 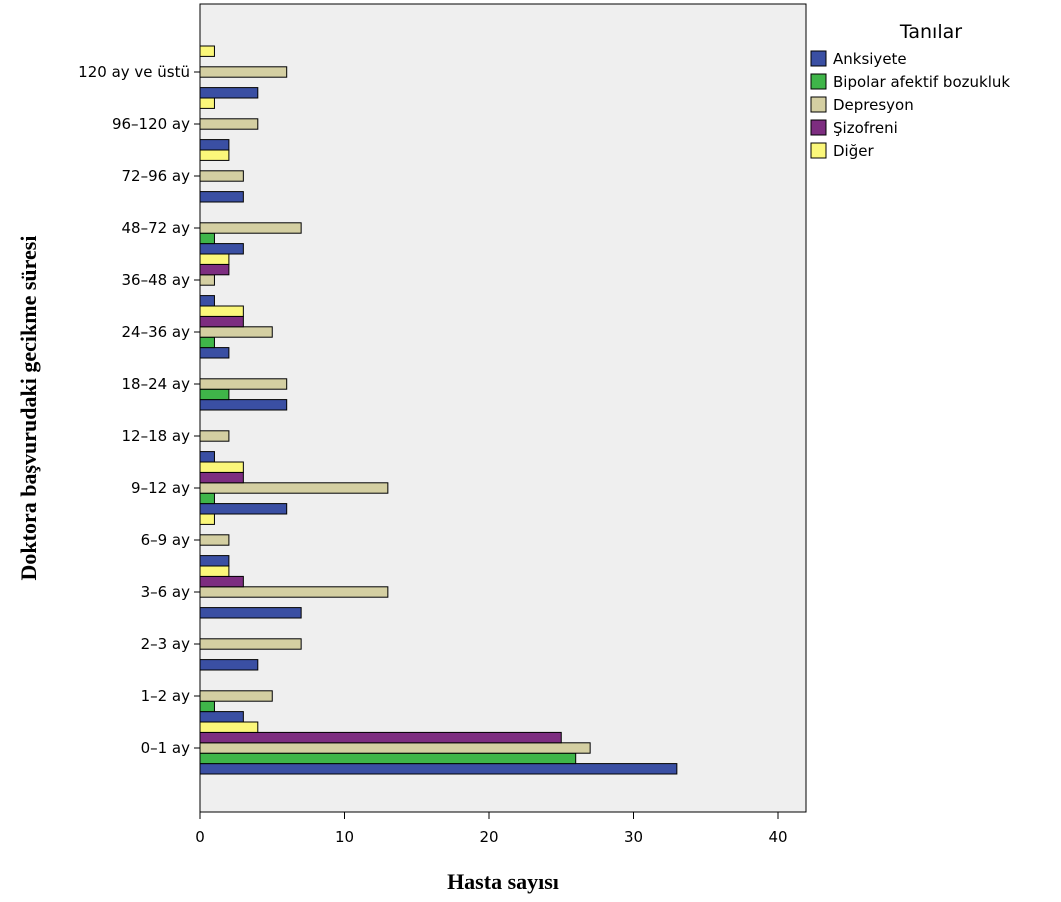 What do you see at coordinates (865, 128) in the screenshot?
I see `legend-label: Şizofreni` at bounding box center [865, 128].